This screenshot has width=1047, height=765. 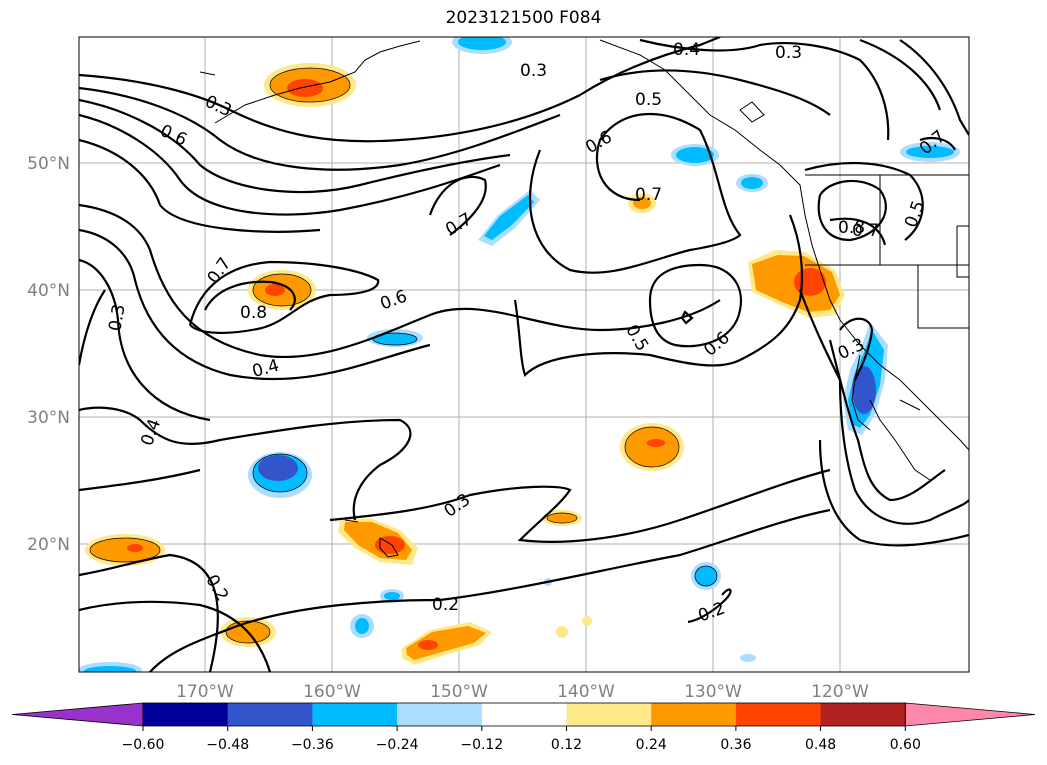 What do you see at coordinates (566, 745) in the screenshot?
I see `colorbar-tick-label: 0.12` at bounding box center [566, 745].